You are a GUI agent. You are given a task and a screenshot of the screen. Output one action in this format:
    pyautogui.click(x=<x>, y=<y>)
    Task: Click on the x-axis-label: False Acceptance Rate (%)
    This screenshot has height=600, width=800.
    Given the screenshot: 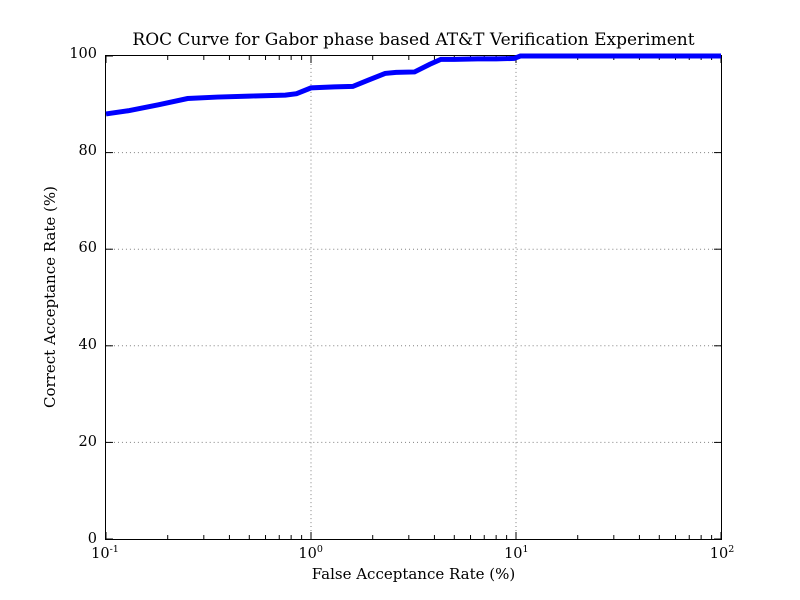 What is the action you would take?
    pyautogui.click(x=413, y=574)
    